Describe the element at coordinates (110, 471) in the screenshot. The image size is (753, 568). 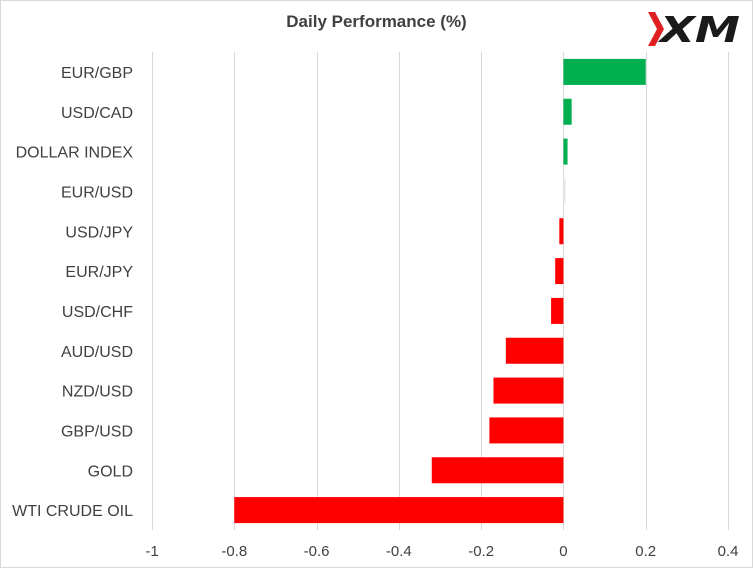
I see `category-label: GOLD` at that location.